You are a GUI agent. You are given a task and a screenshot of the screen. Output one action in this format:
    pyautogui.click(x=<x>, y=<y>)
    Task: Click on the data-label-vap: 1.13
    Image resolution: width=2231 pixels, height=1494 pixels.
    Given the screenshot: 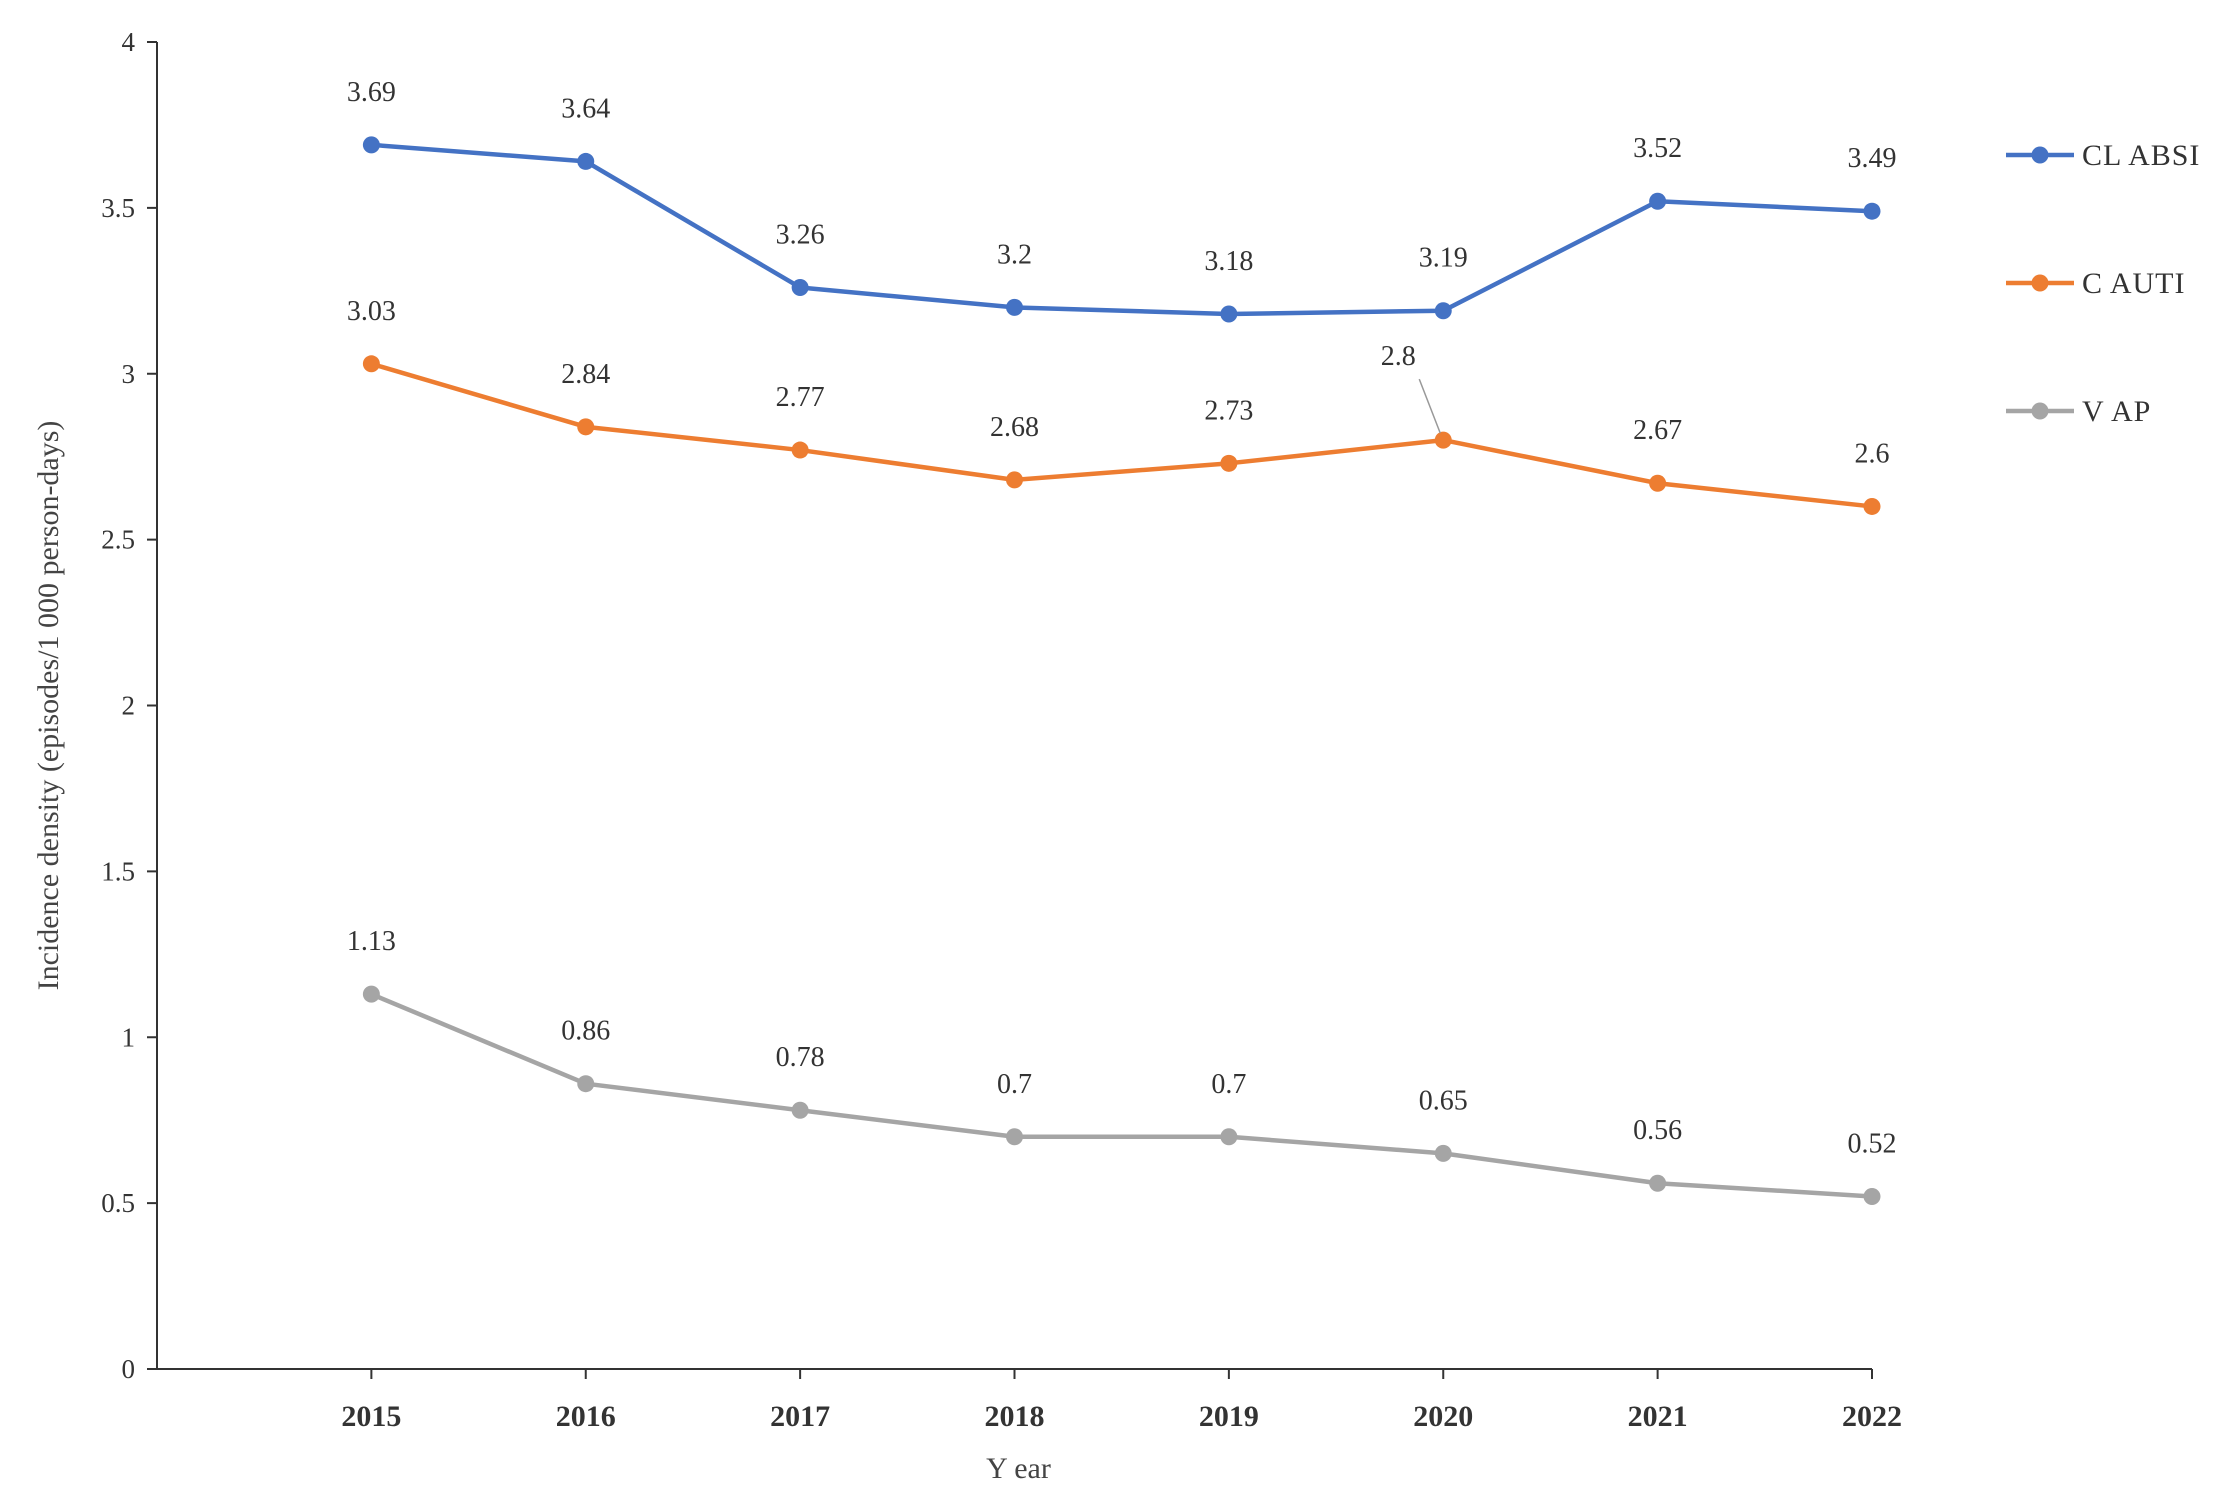 What is the action you would take?
    pyautogui.click(x=371, y=941)
    